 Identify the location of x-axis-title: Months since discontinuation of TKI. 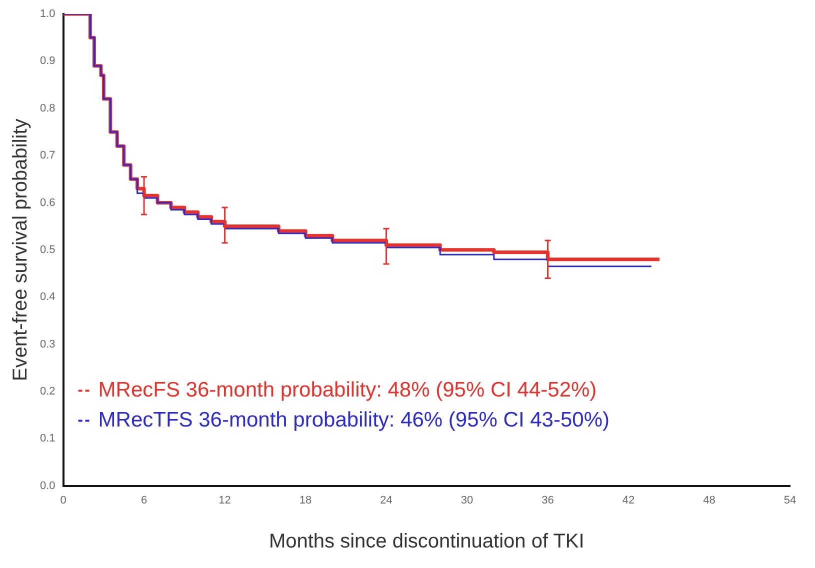
(426, 541).